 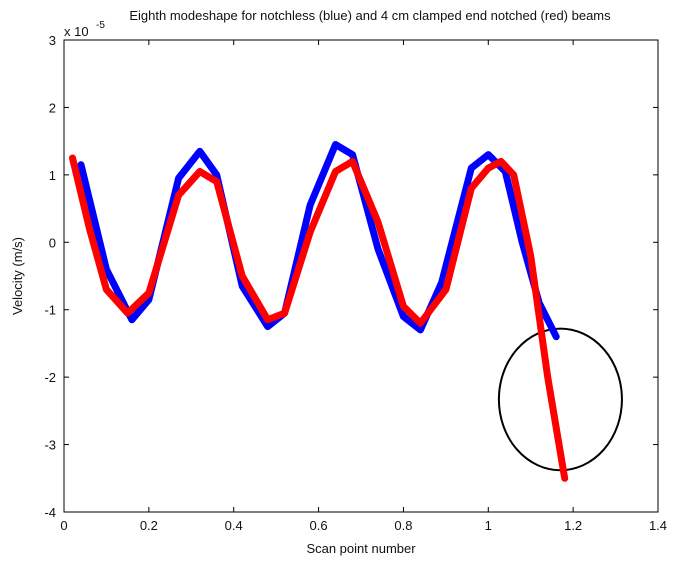 I want to click on y-tick-label: 2, so click(x=52, y=107).